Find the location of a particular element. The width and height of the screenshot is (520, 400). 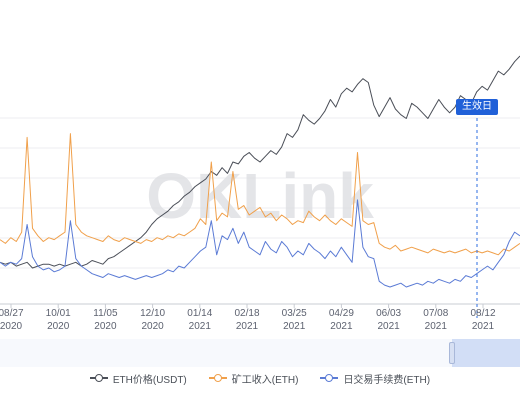

x-tick-label: 02/18 is located at coordinates (246, 313).